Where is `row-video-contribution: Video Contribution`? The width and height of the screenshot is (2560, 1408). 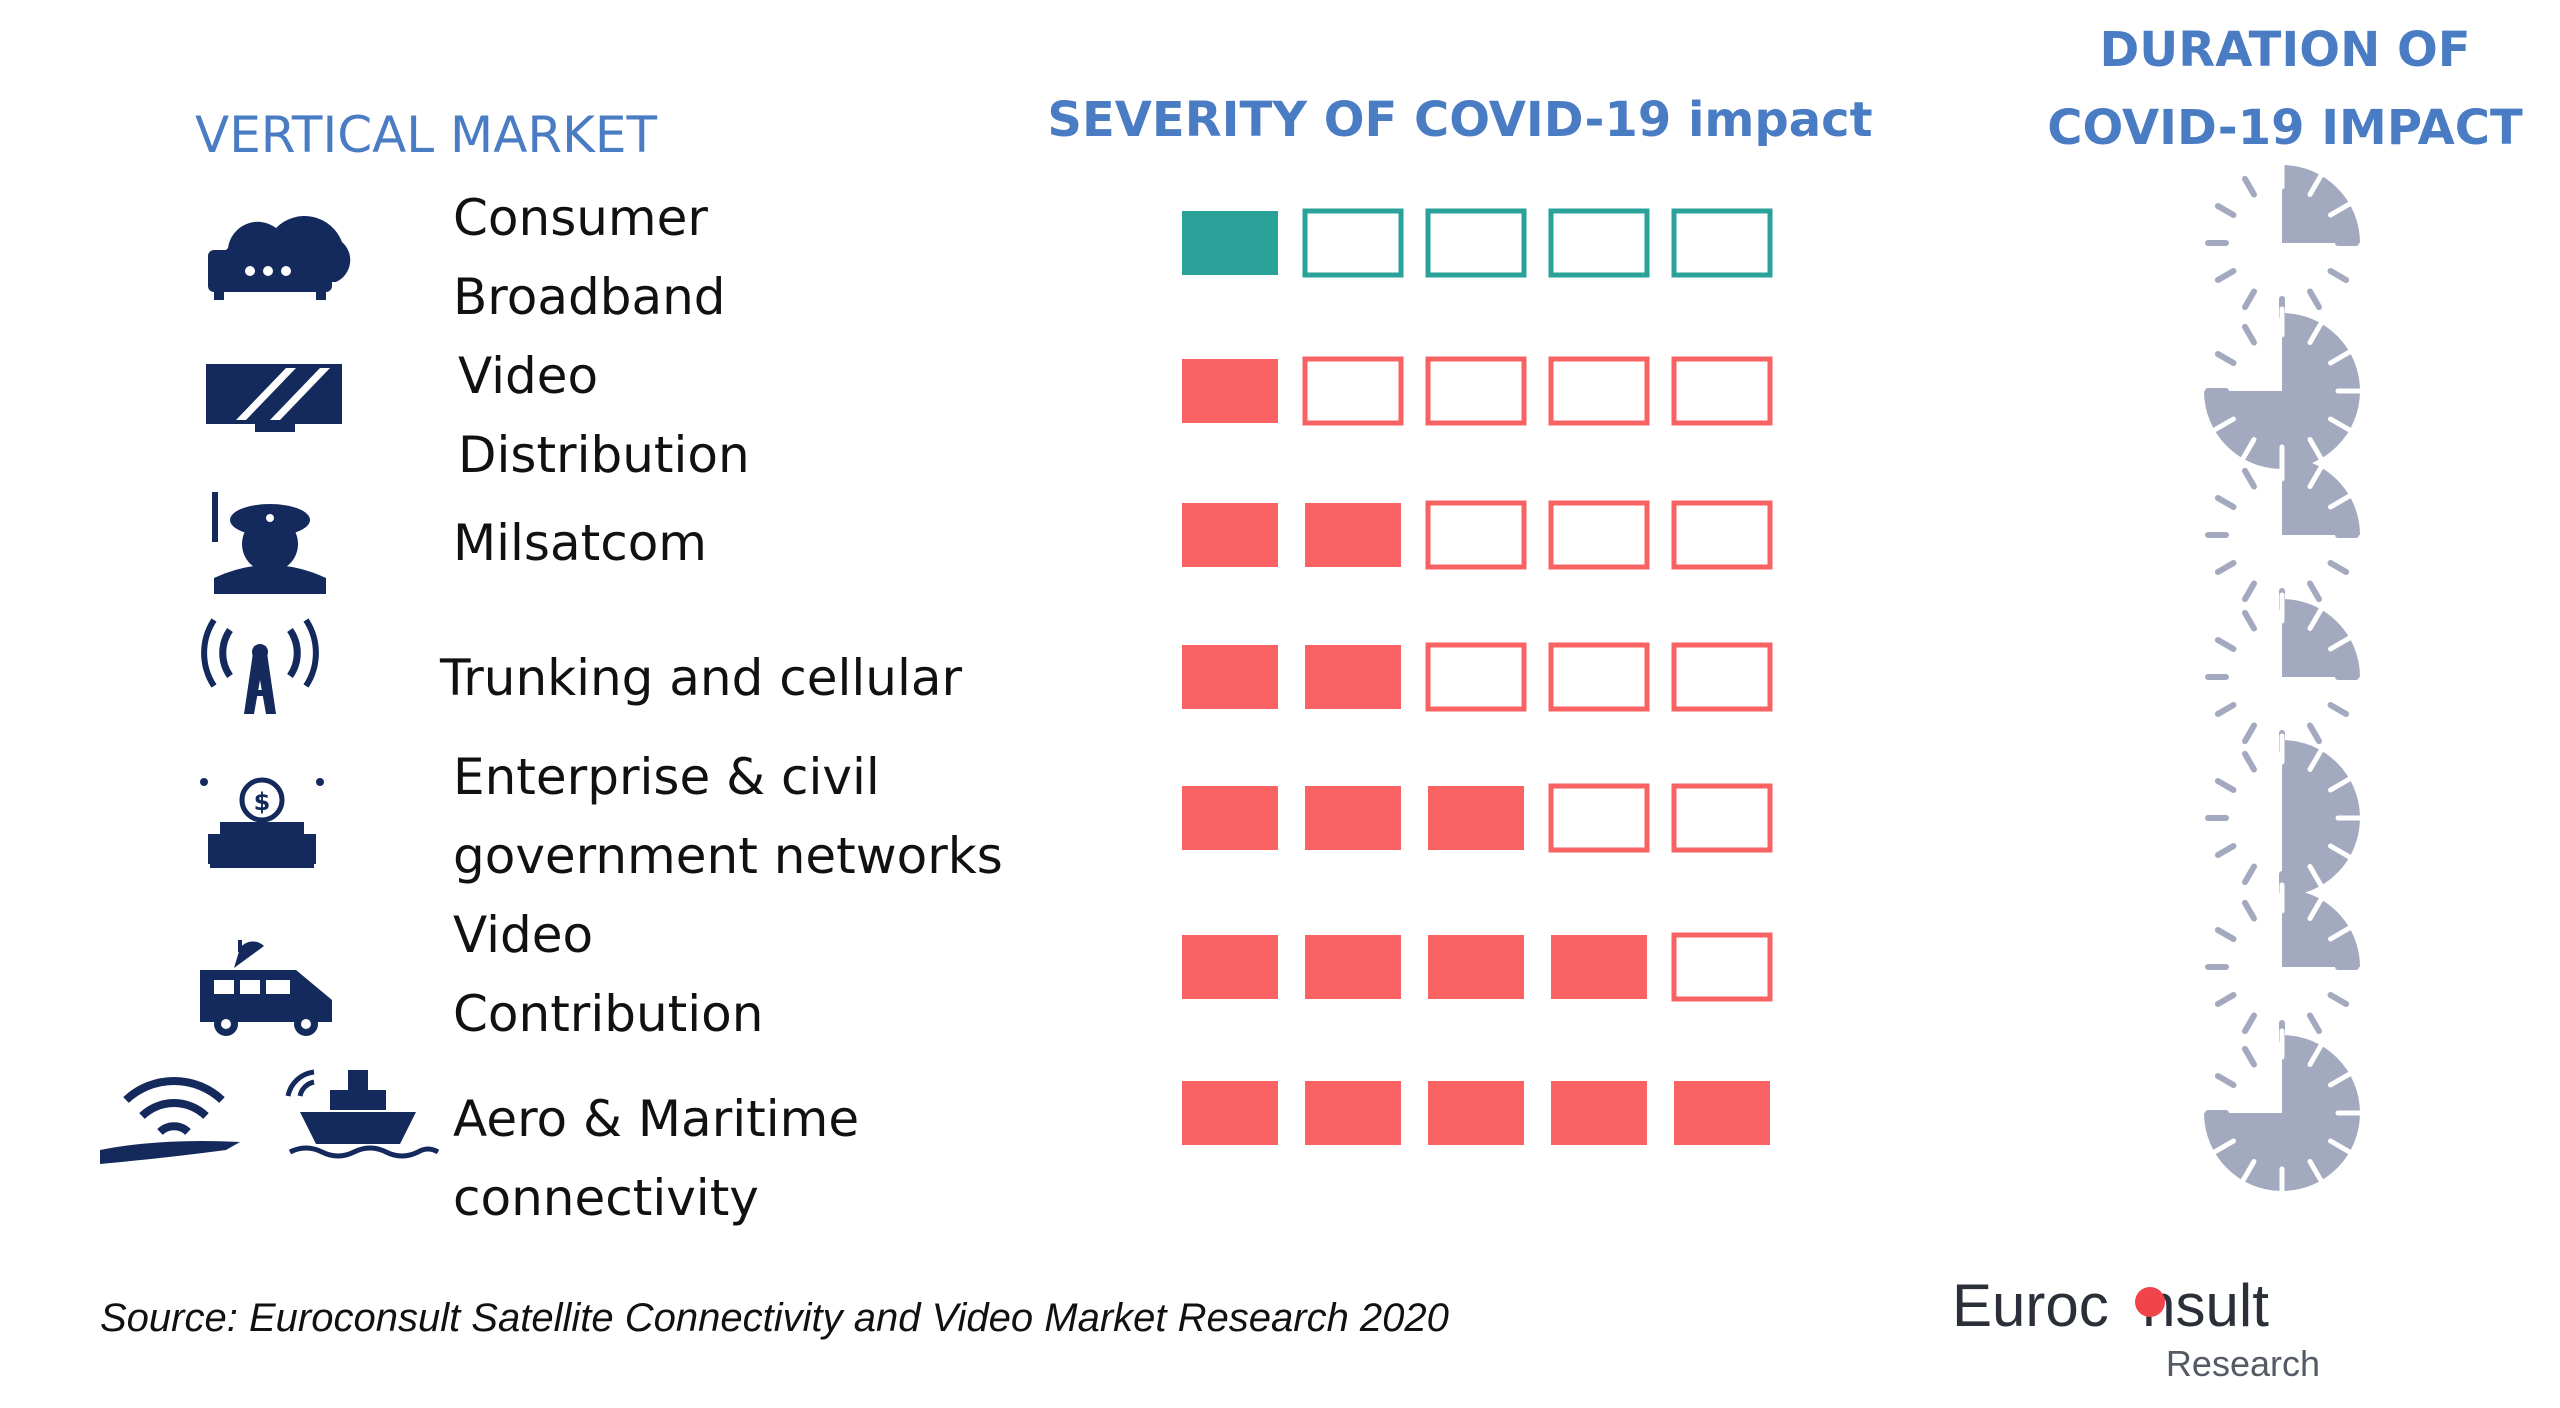
row-video-contribution: Video Contribution is located at coordinates (608, 974).